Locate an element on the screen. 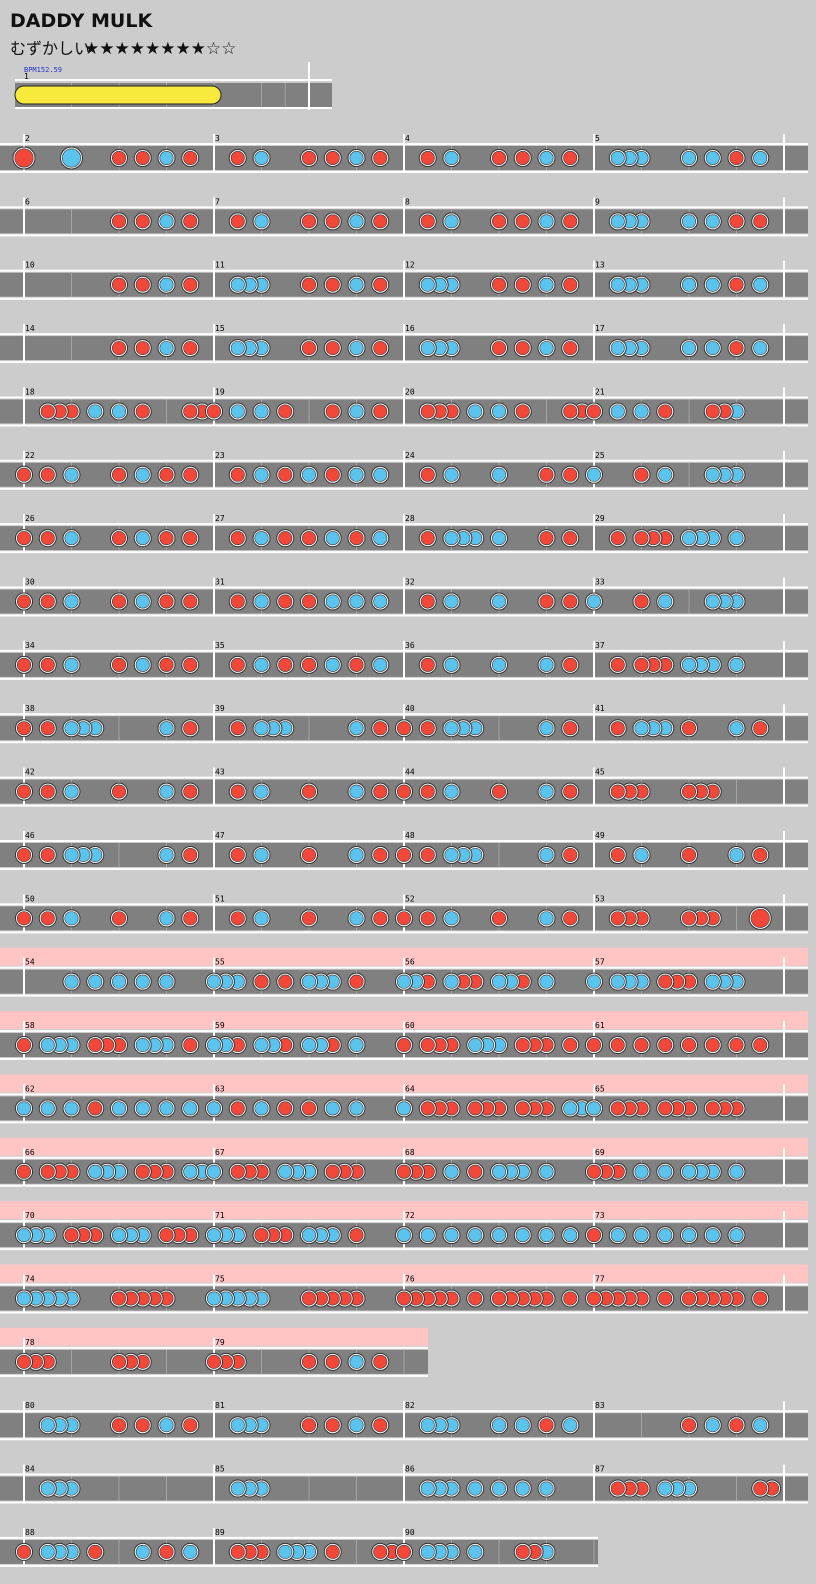 This screenshot has width=816, height=1584. measure-number: 46 is located at coordinates (30, 835).